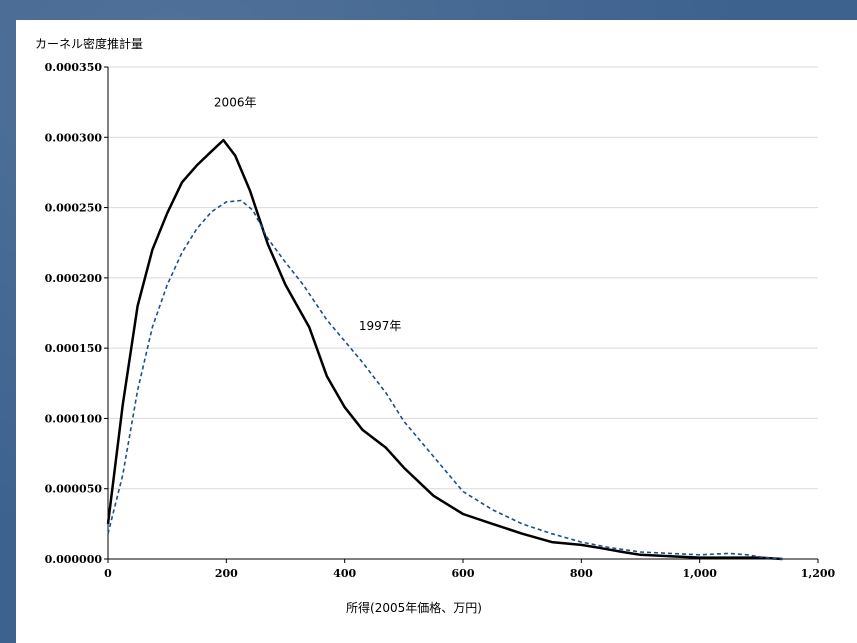 The width and height of the screenshot is (857, 643). I want to click on y-tick-label: 0.000100, so click(74, 418).